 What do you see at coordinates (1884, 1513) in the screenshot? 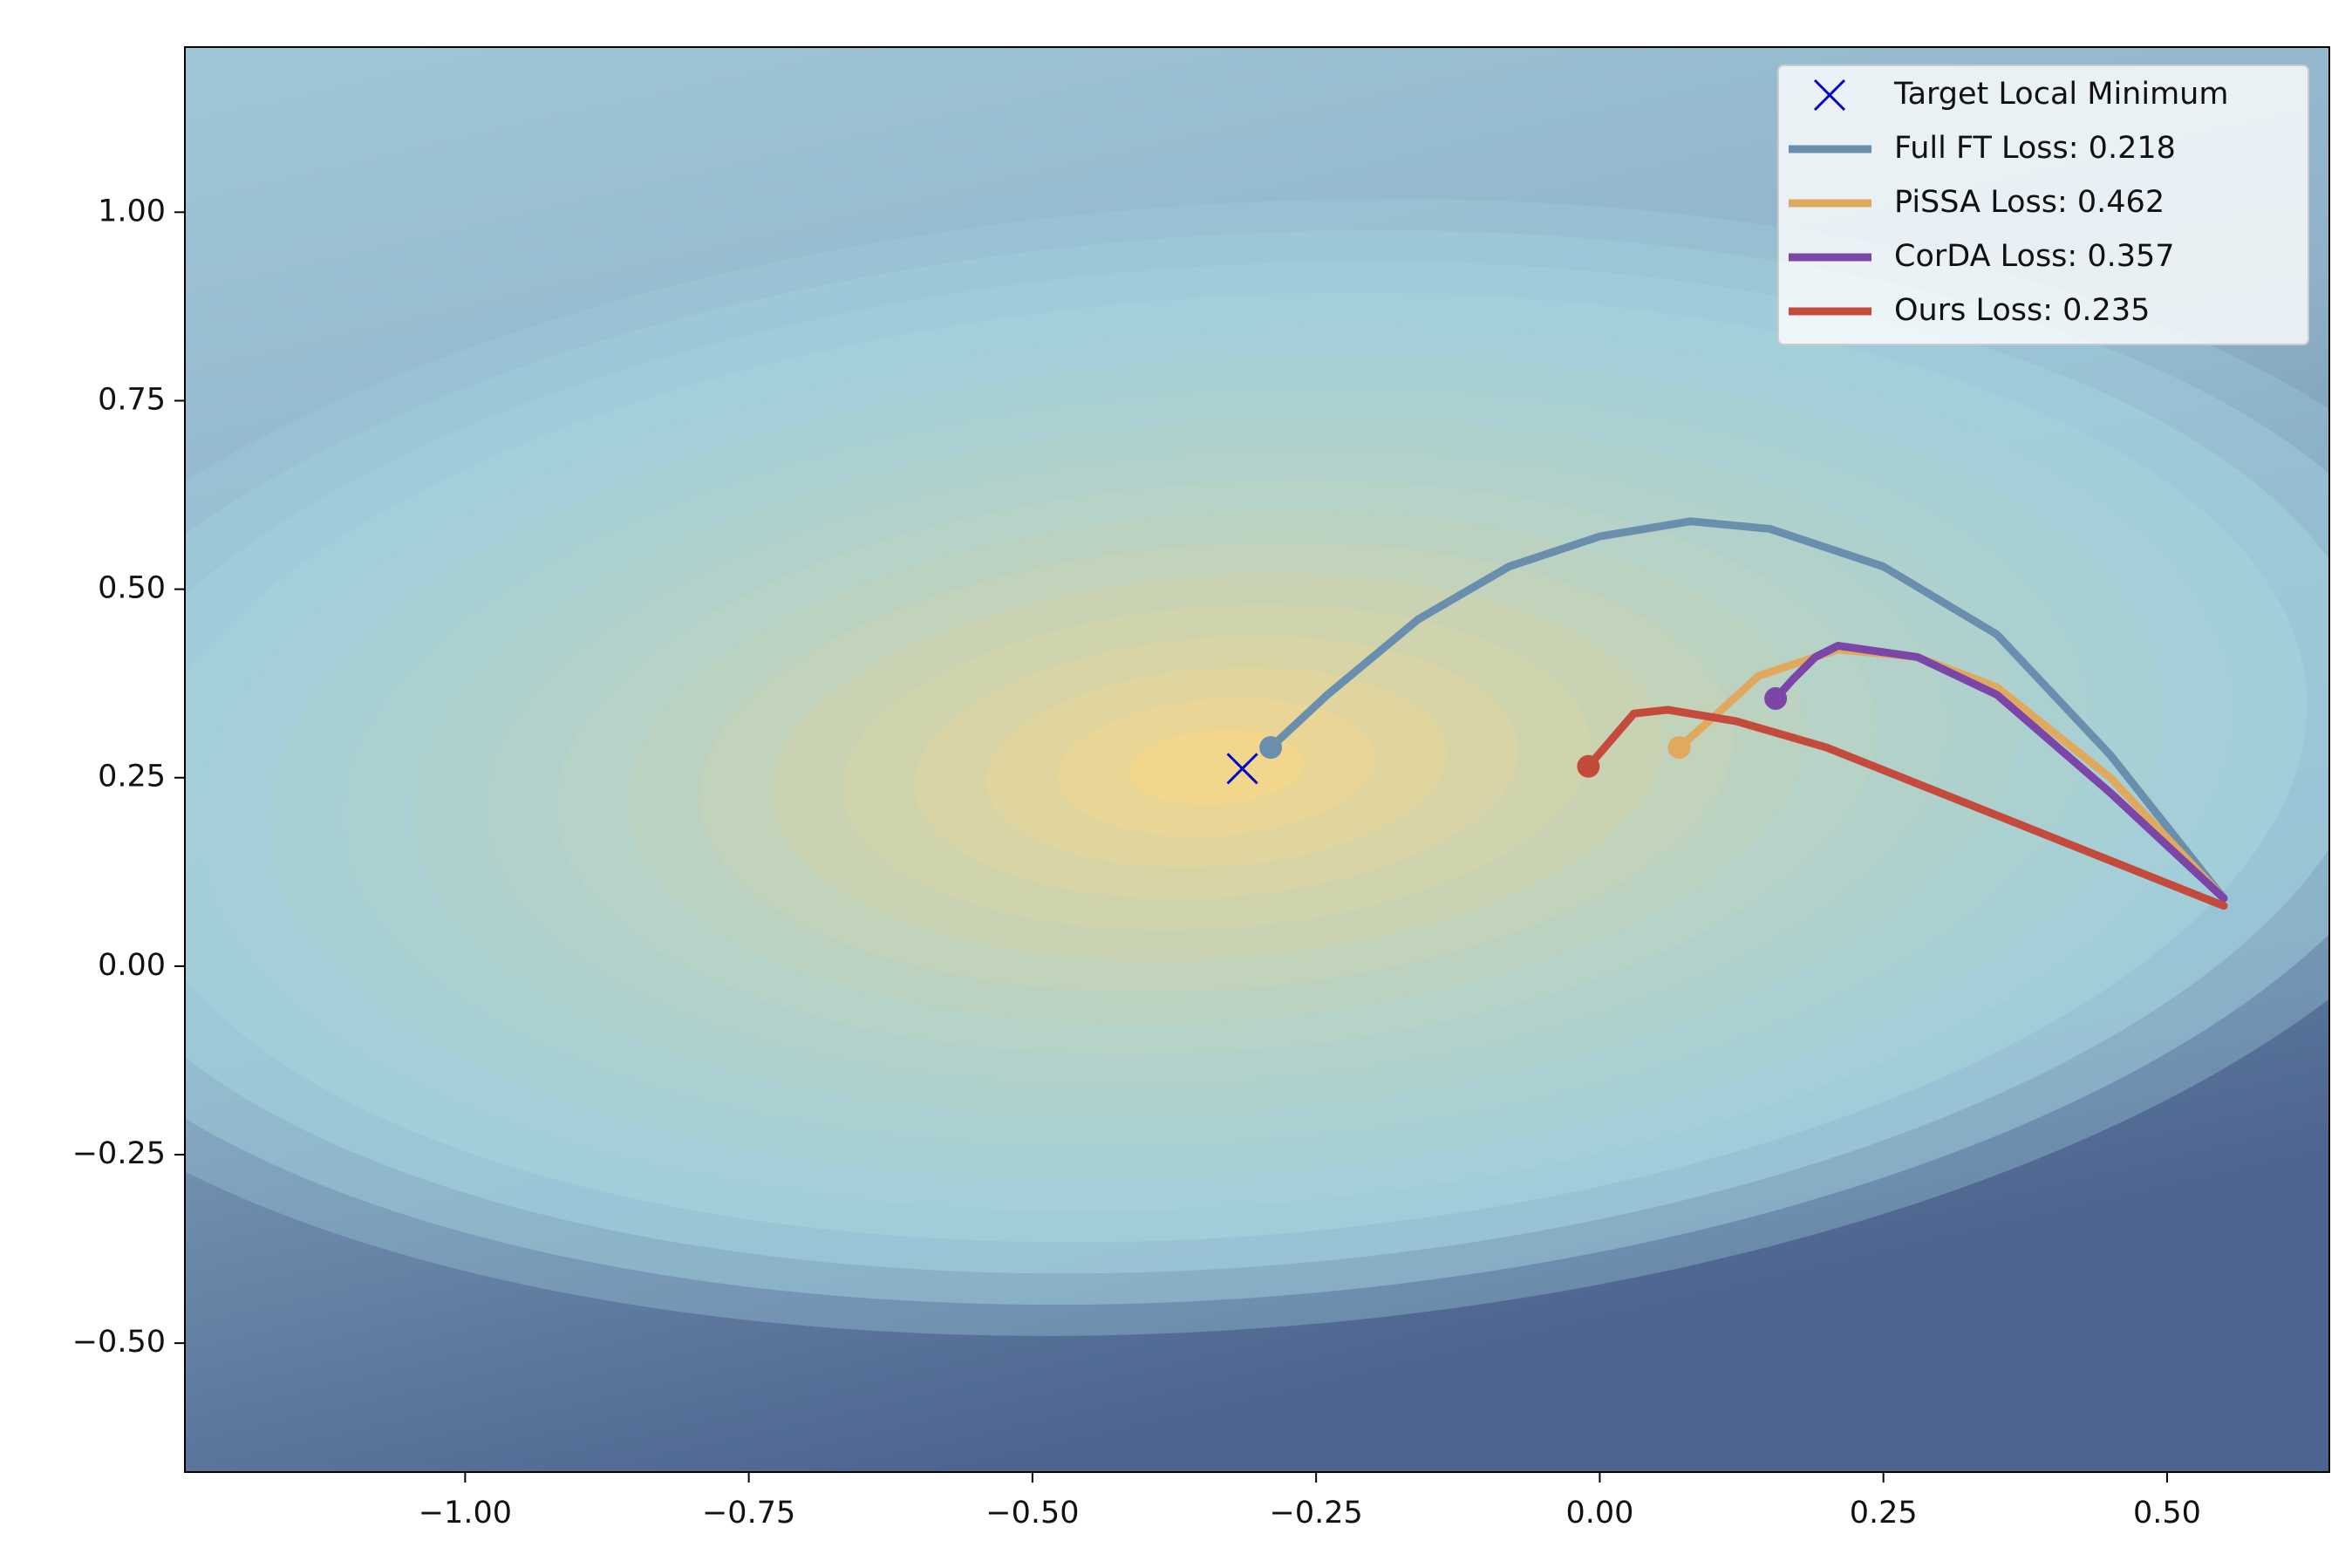
I see `x-tick-label: 0.25` at bounding box center [1884, 1513].